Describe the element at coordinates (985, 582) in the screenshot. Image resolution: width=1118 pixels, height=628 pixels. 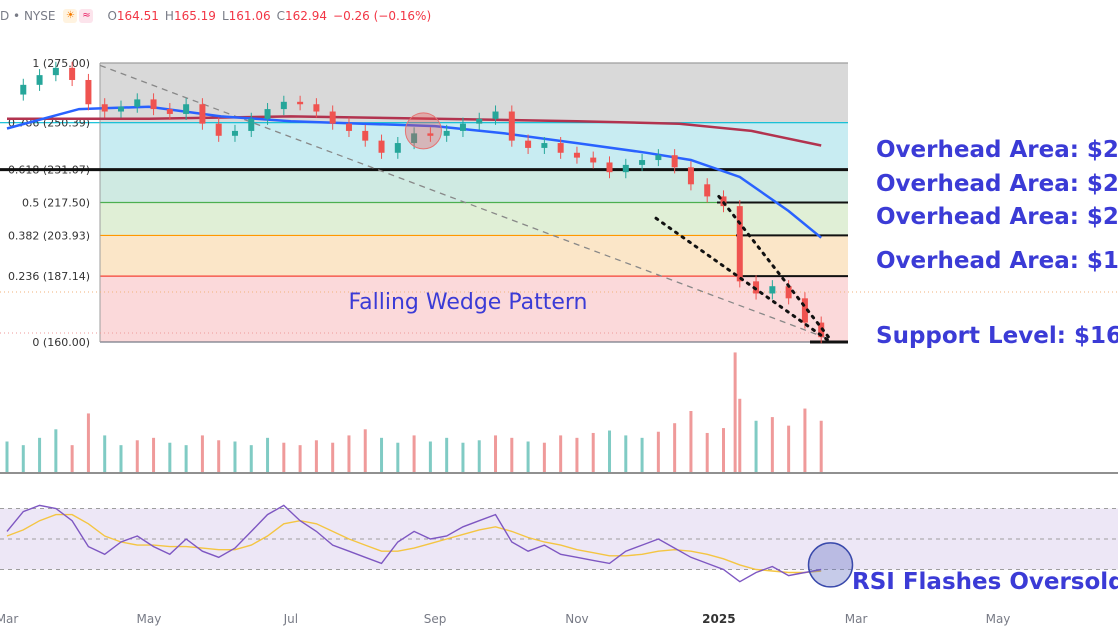
I see `rsi-annotation-label: RSI Flashes Oversold C` at that location.